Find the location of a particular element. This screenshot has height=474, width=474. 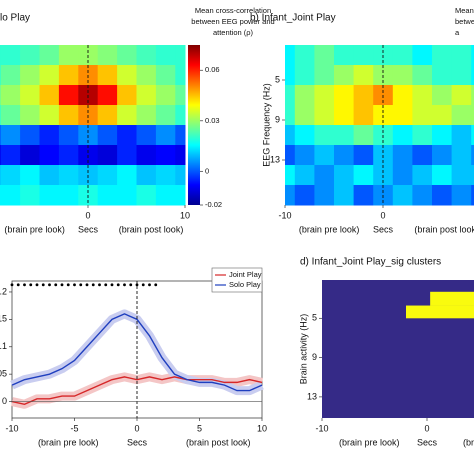

panel-title: d) Infant_Joint Play_sig clusters is located at coordinates (370, 262).